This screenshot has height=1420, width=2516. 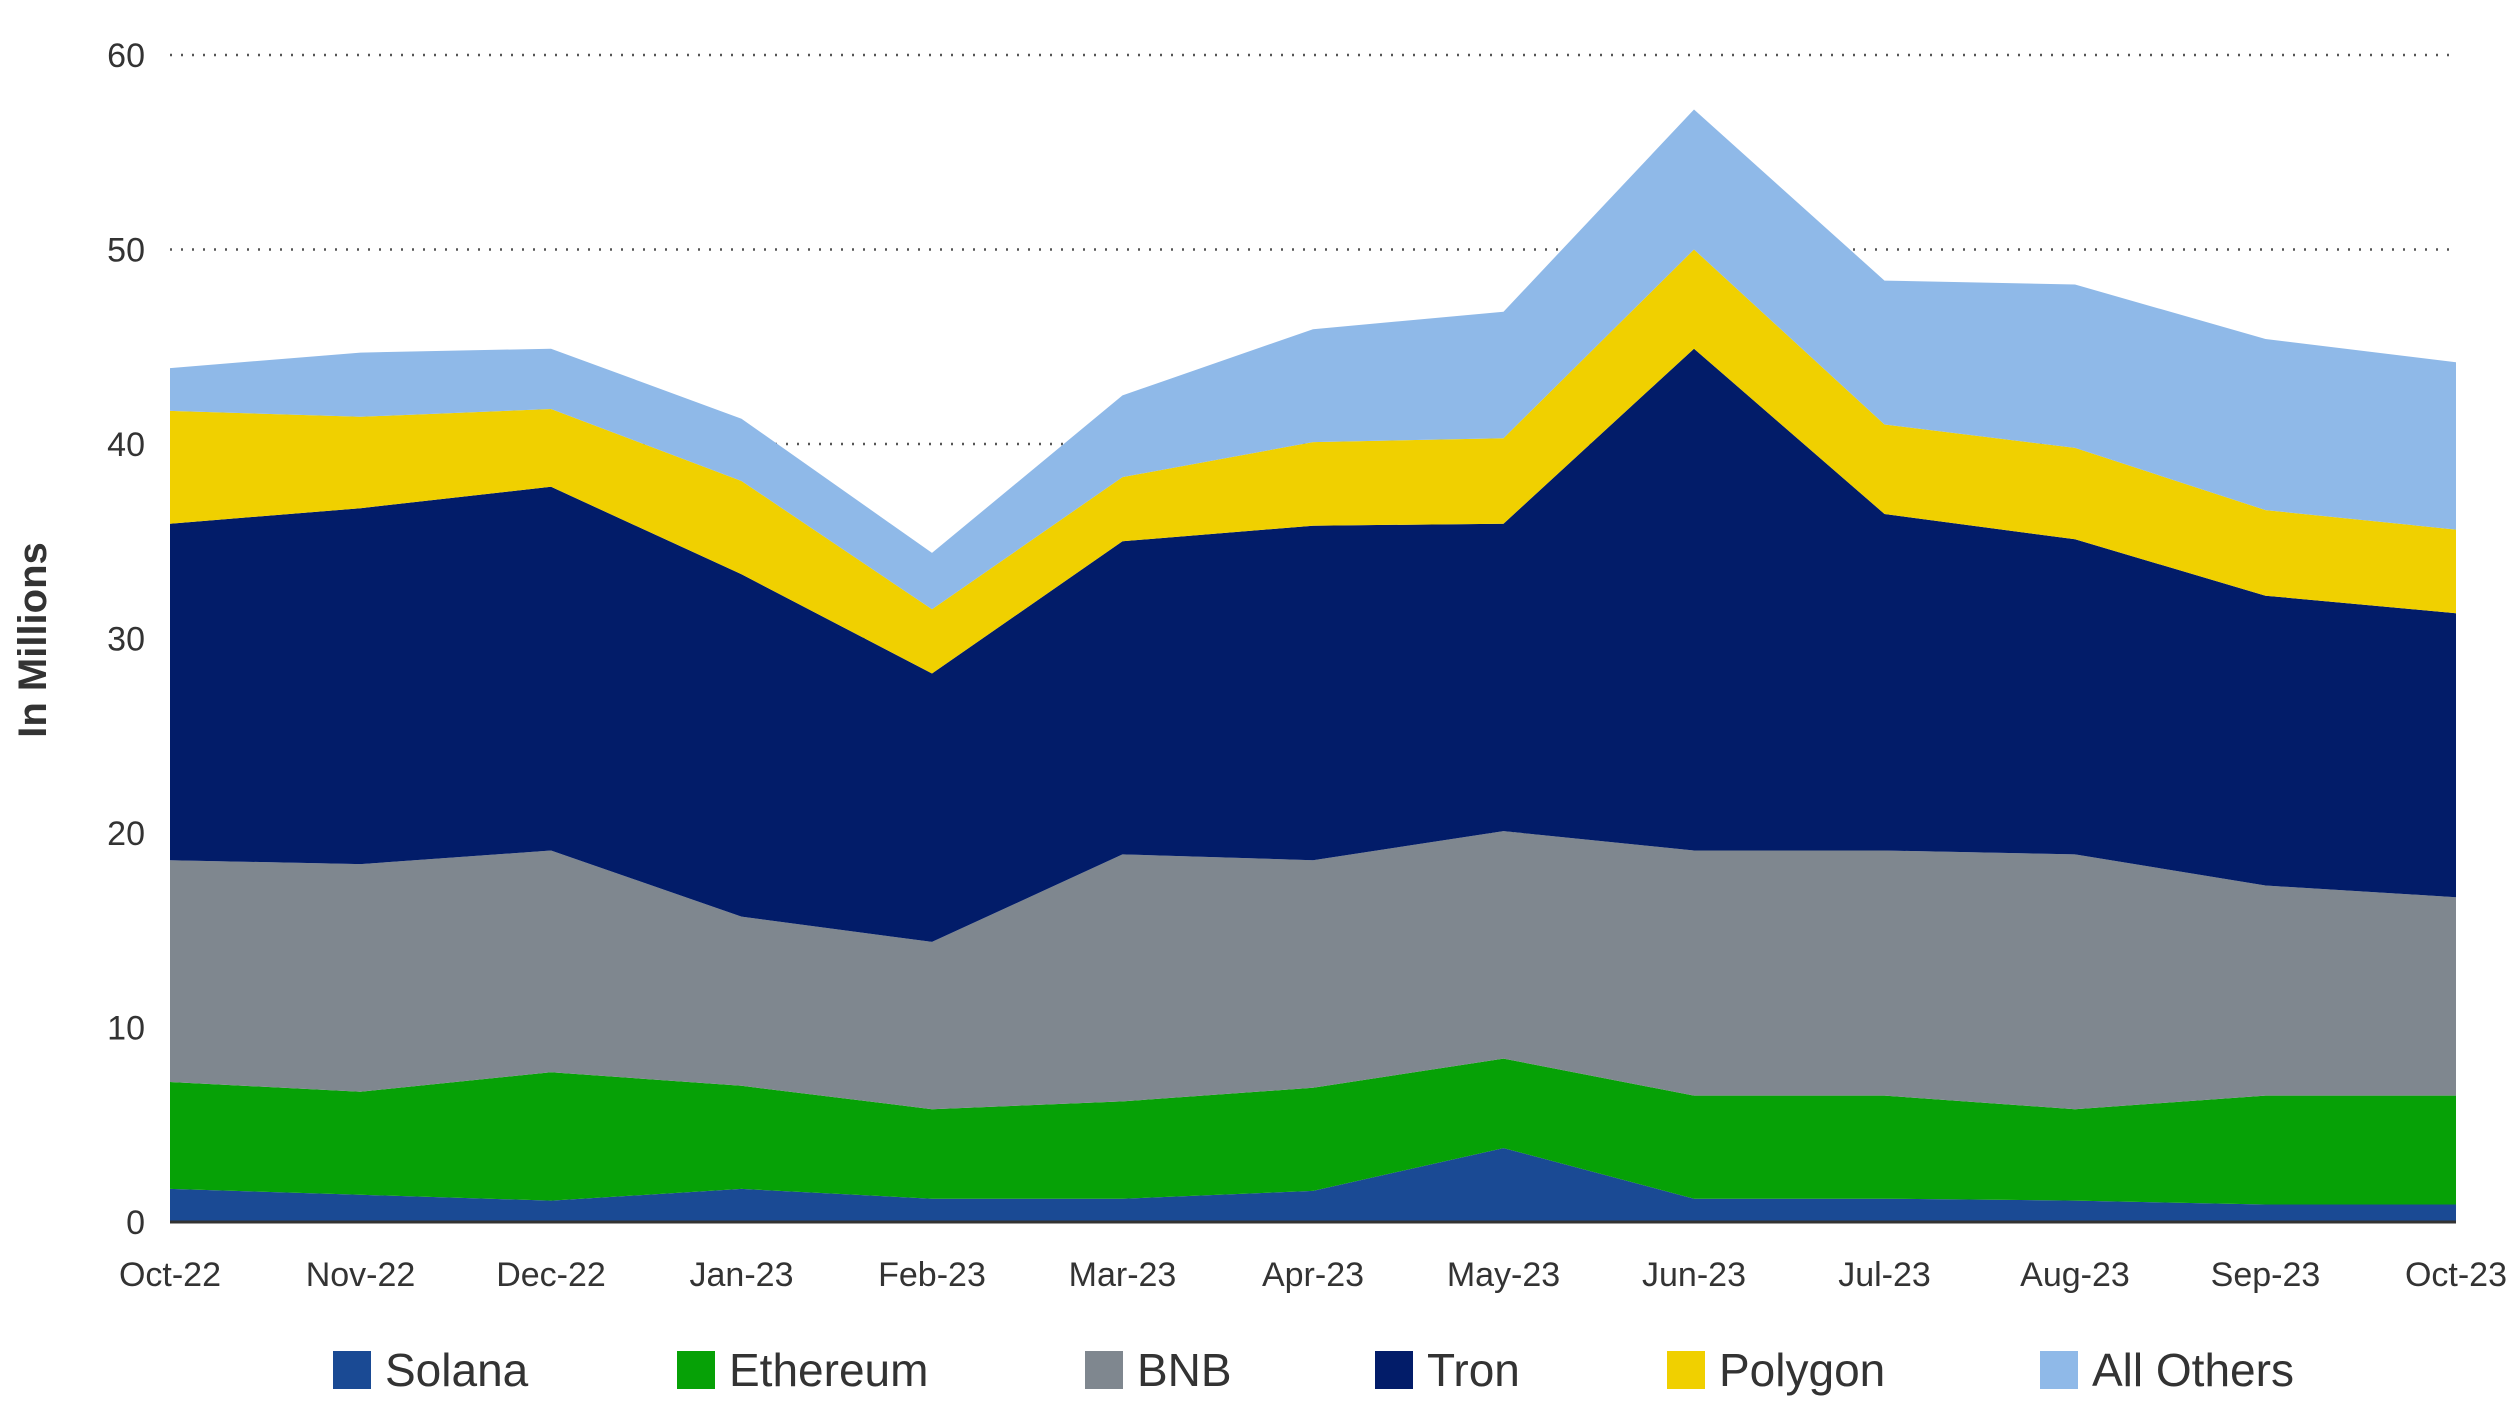 I want to click on x-tick-label: Dec-22, so click(x=551, y=1275).